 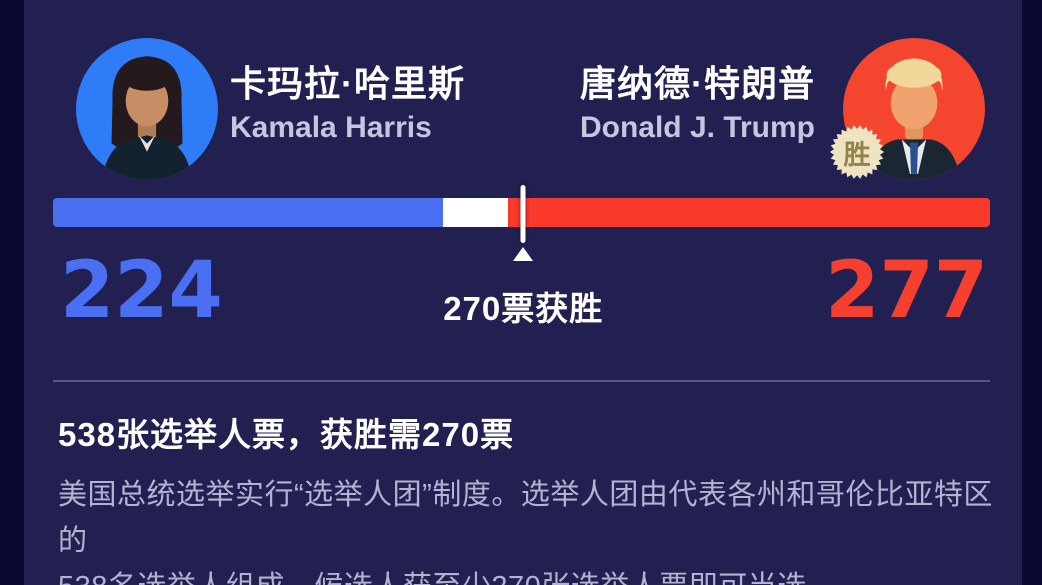 What do you see at coordinates (248, 212) in the screenshot?
I see `bar-harris-segment` at bounding box center [248, 212].